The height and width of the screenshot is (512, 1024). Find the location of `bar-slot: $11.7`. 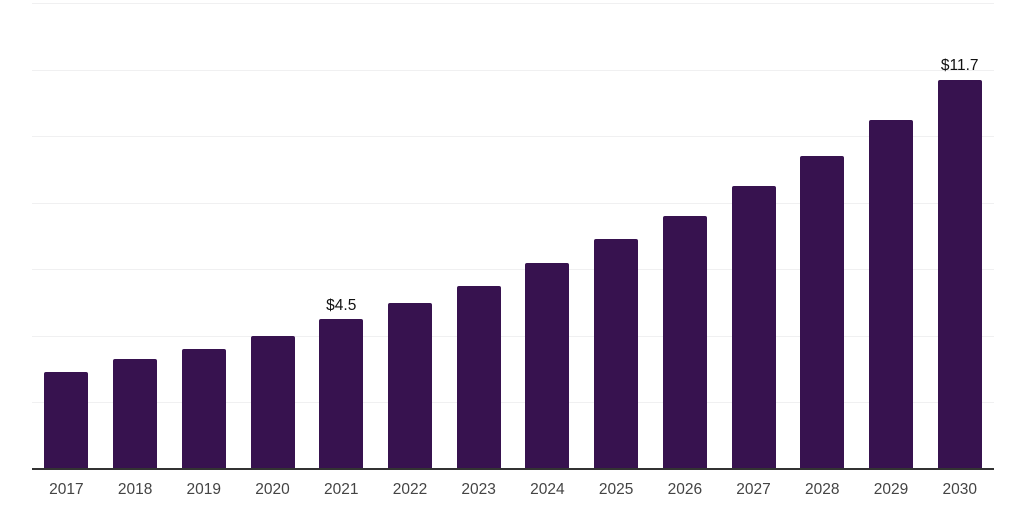

bar-slot: $11.7 is located at coordinates (959, 236).